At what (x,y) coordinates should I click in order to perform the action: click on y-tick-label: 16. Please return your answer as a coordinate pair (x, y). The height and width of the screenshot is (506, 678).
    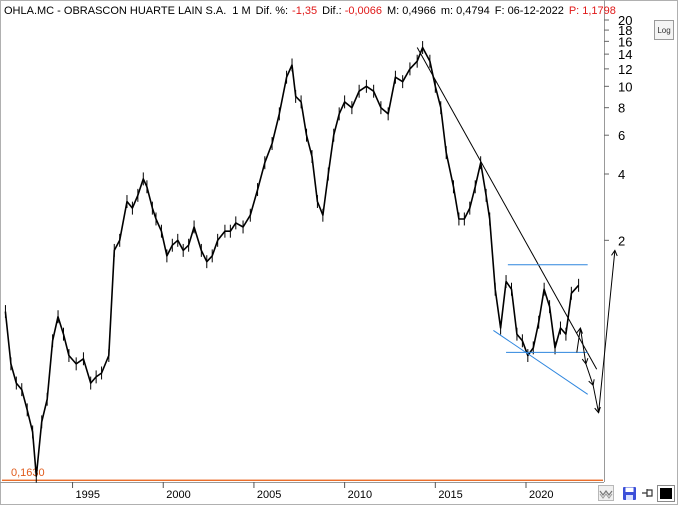
    Looking at the image, I should click on (625, 41).